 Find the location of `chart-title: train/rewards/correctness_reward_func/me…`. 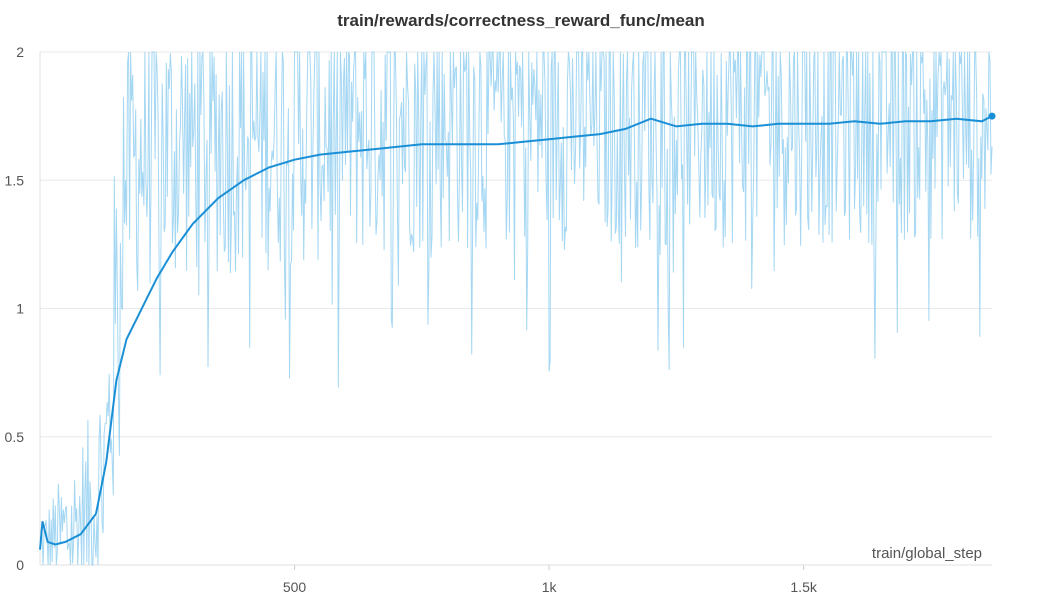

chart-title: train/rewards/correctness_reward_func/me… is located at coordinates (521, 20).